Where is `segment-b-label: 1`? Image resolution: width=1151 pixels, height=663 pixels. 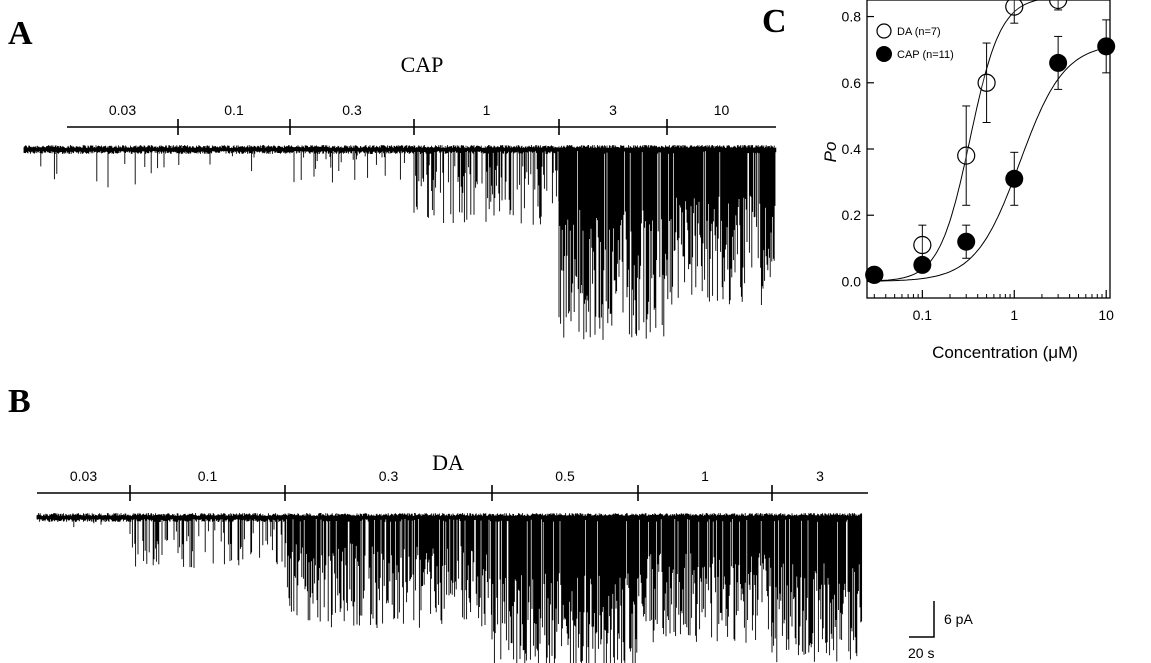 segment-b-label: 1 is located at coordinates (705, 476).